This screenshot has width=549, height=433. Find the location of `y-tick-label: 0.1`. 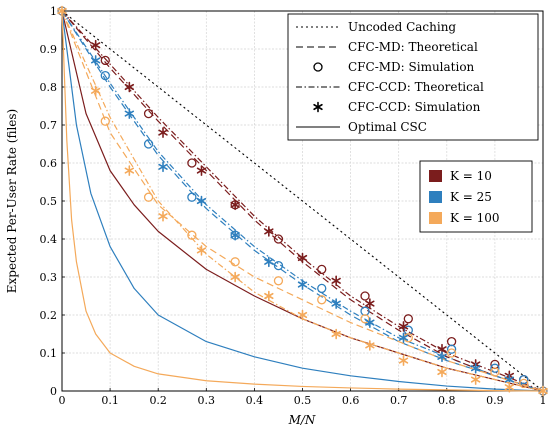

y-tick-label: 0.1 is located at coordinates (49, 353).